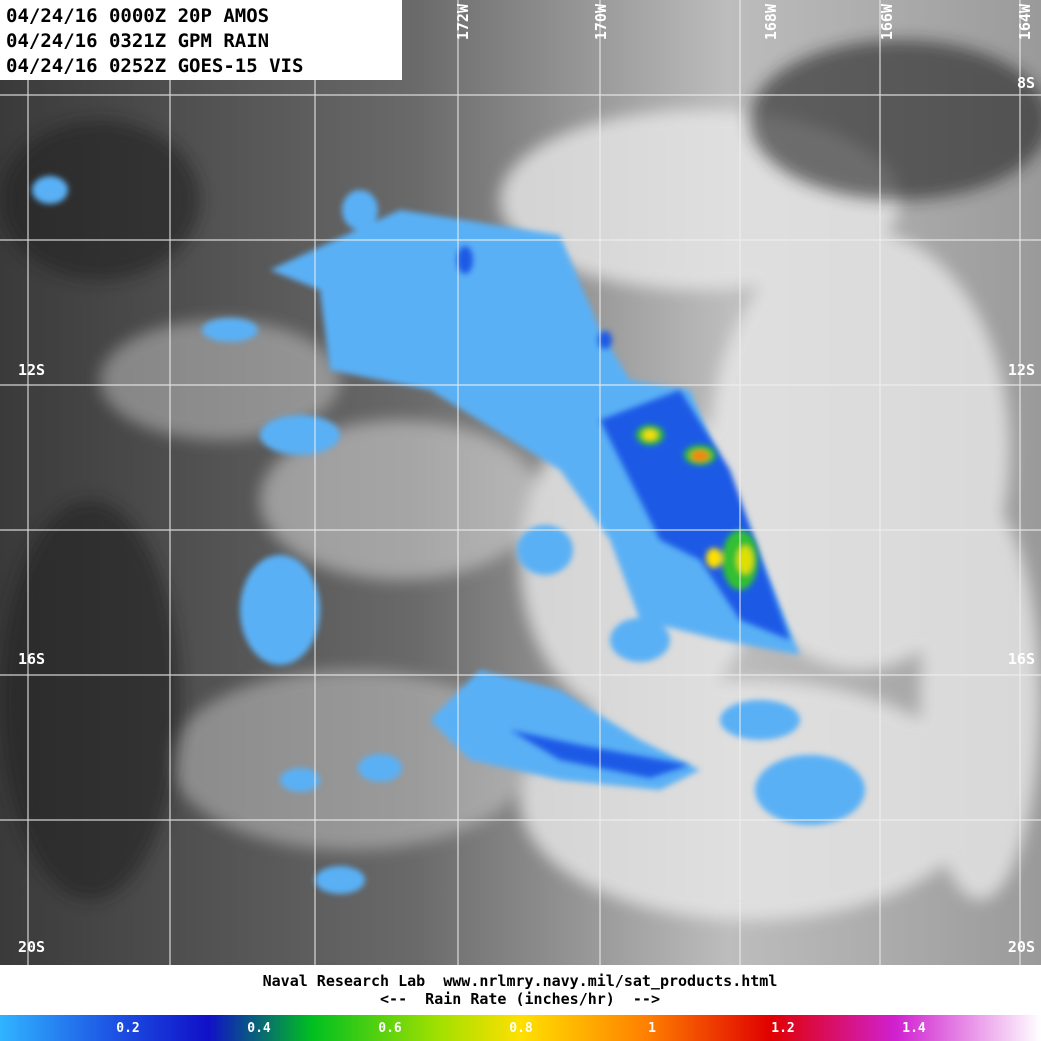 This screenshot has height=1041, width=1041. I want to click on latitude-label: 8S, so click(1026, 83).